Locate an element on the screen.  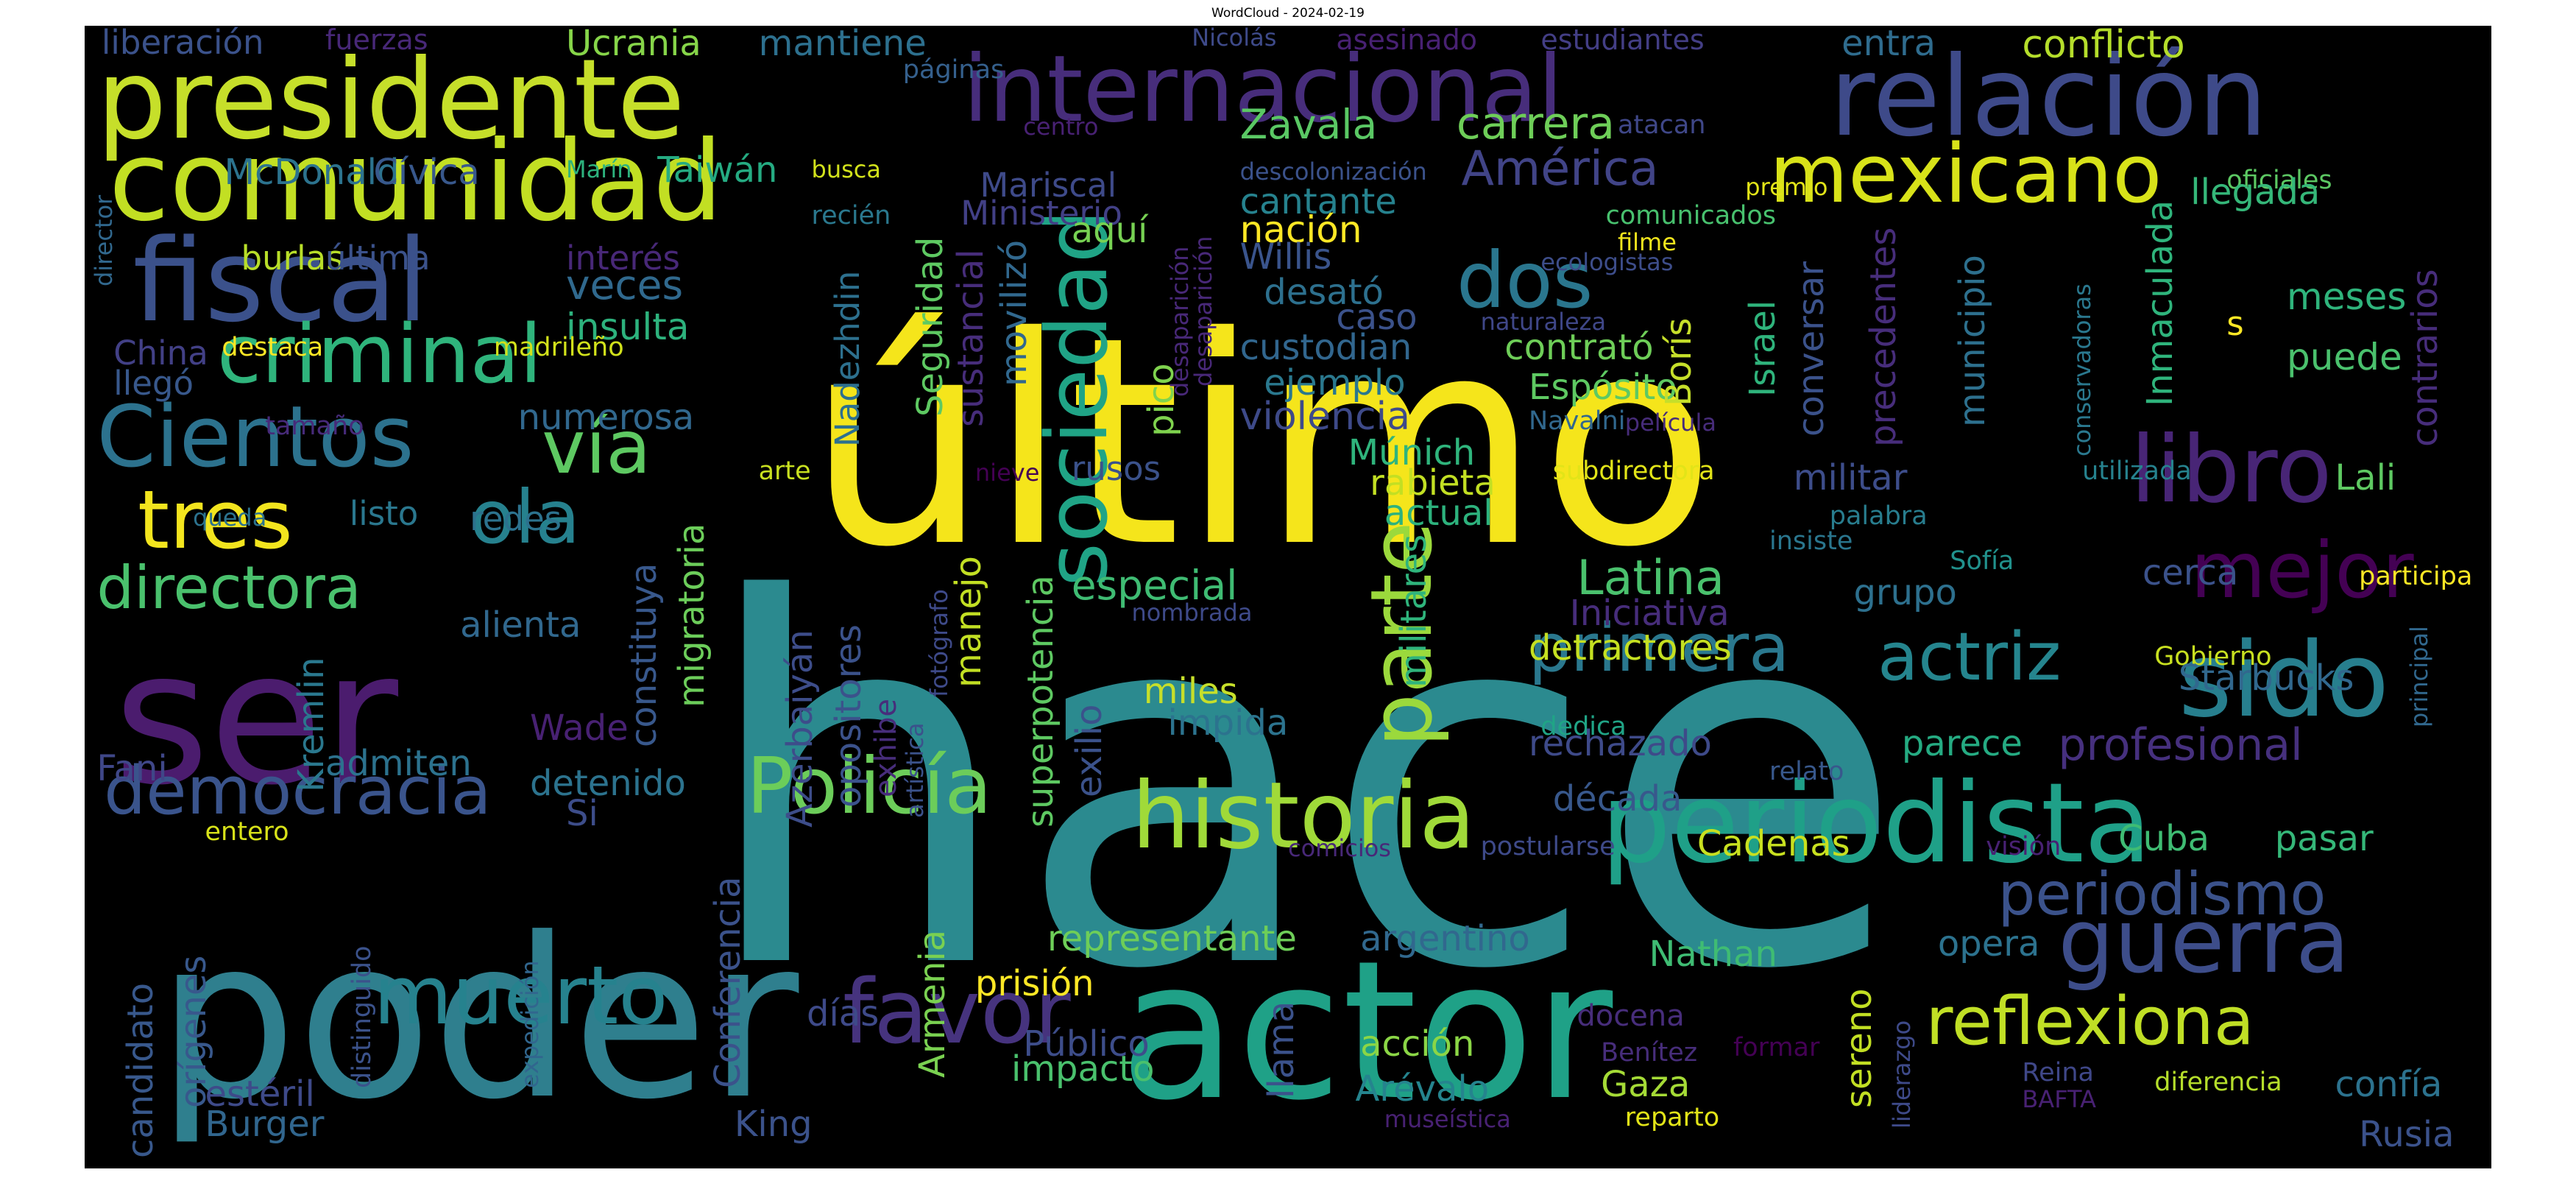
word-fiscal: fiscal is located at coordinates (280, 281).